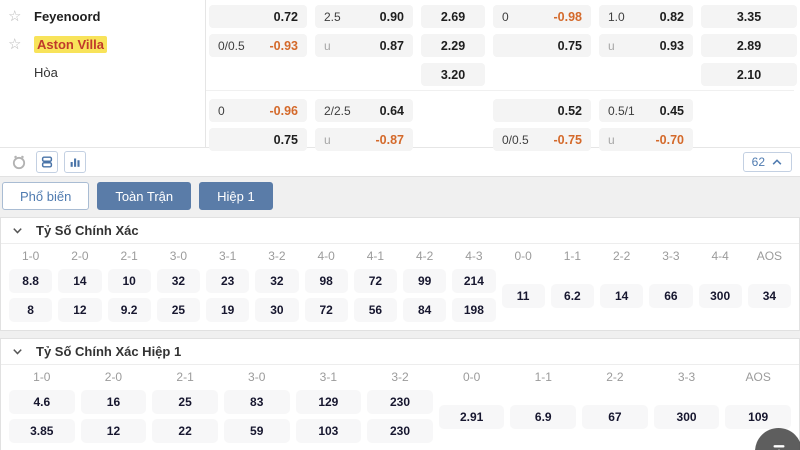 This screenshot has width=800, height=450. I want to click on score-odds-cell: 9.2, so click(129, 310).